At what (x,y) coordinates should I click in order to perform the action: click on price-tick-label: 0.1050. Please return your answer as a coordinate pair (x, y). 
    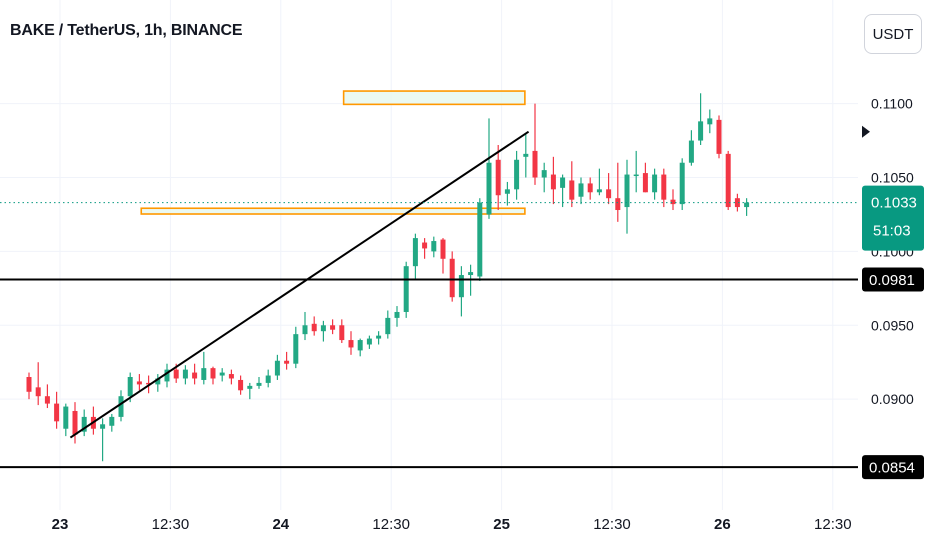
    Looking at the image, I should click on (892, 178).